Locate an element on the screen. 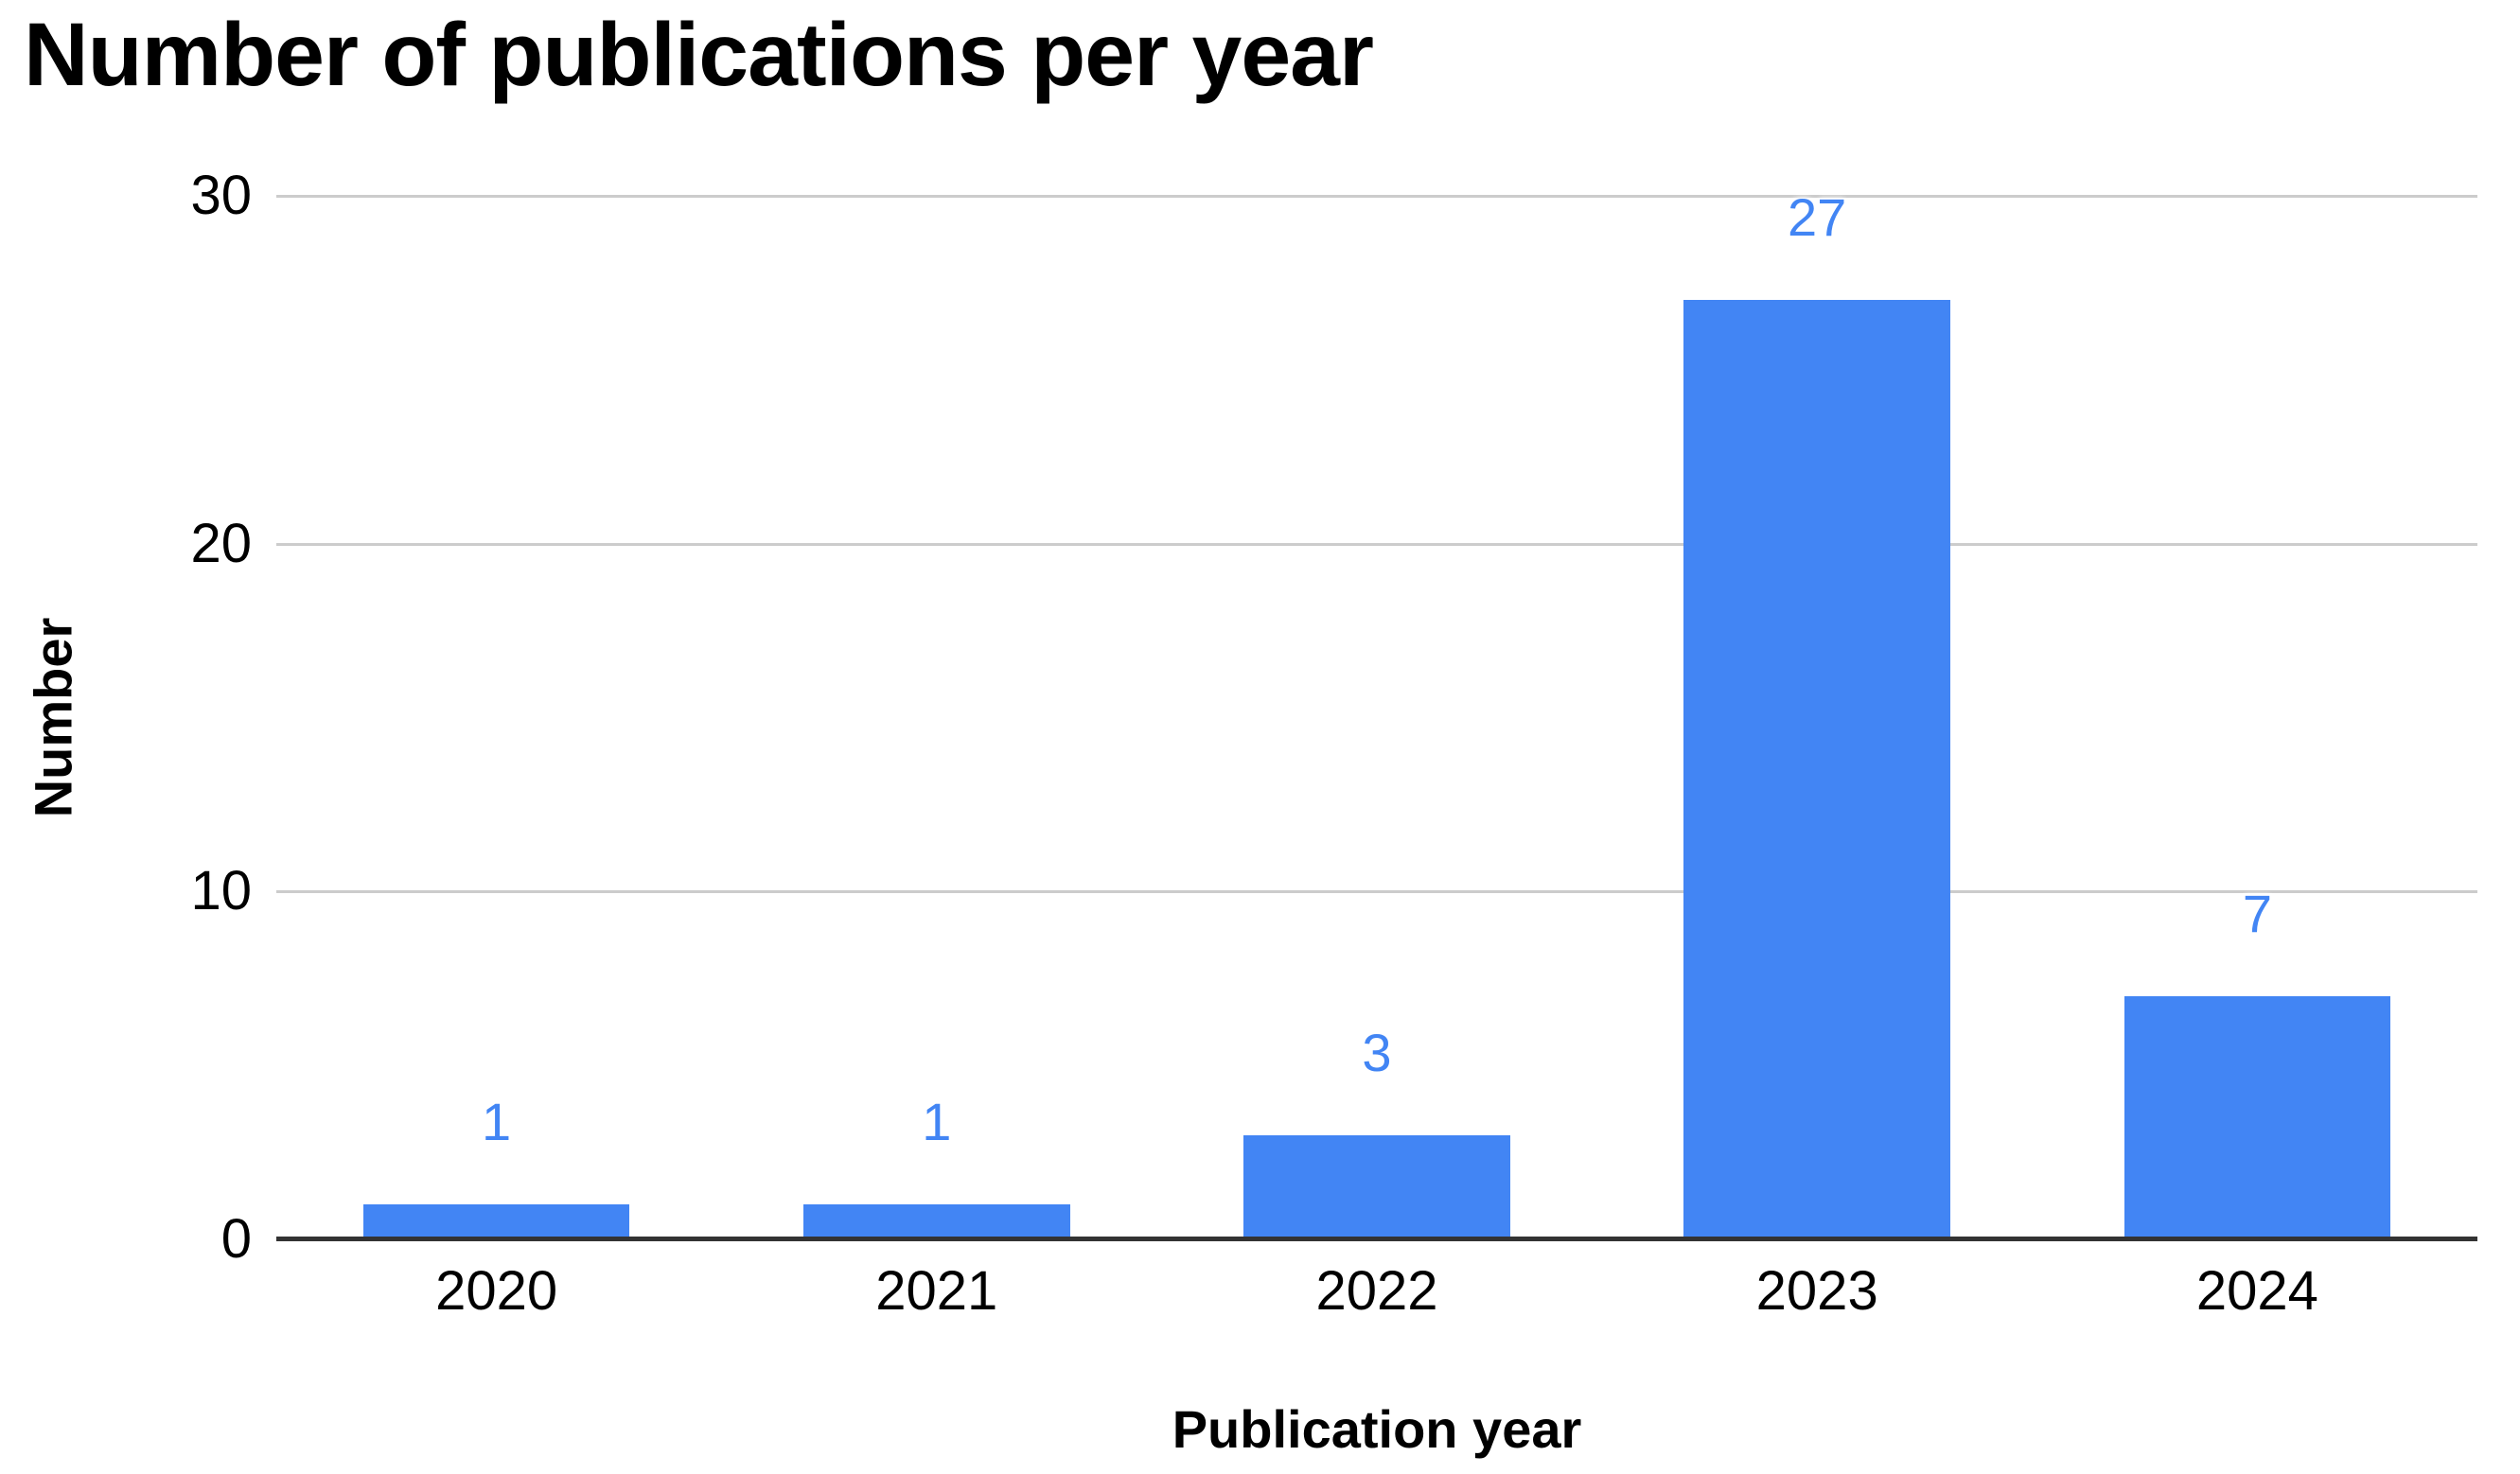 Image resolution: width=2520 pixels, height=1474 pixels. bar-value-label: 27 is located at coordinates (1817, 217).